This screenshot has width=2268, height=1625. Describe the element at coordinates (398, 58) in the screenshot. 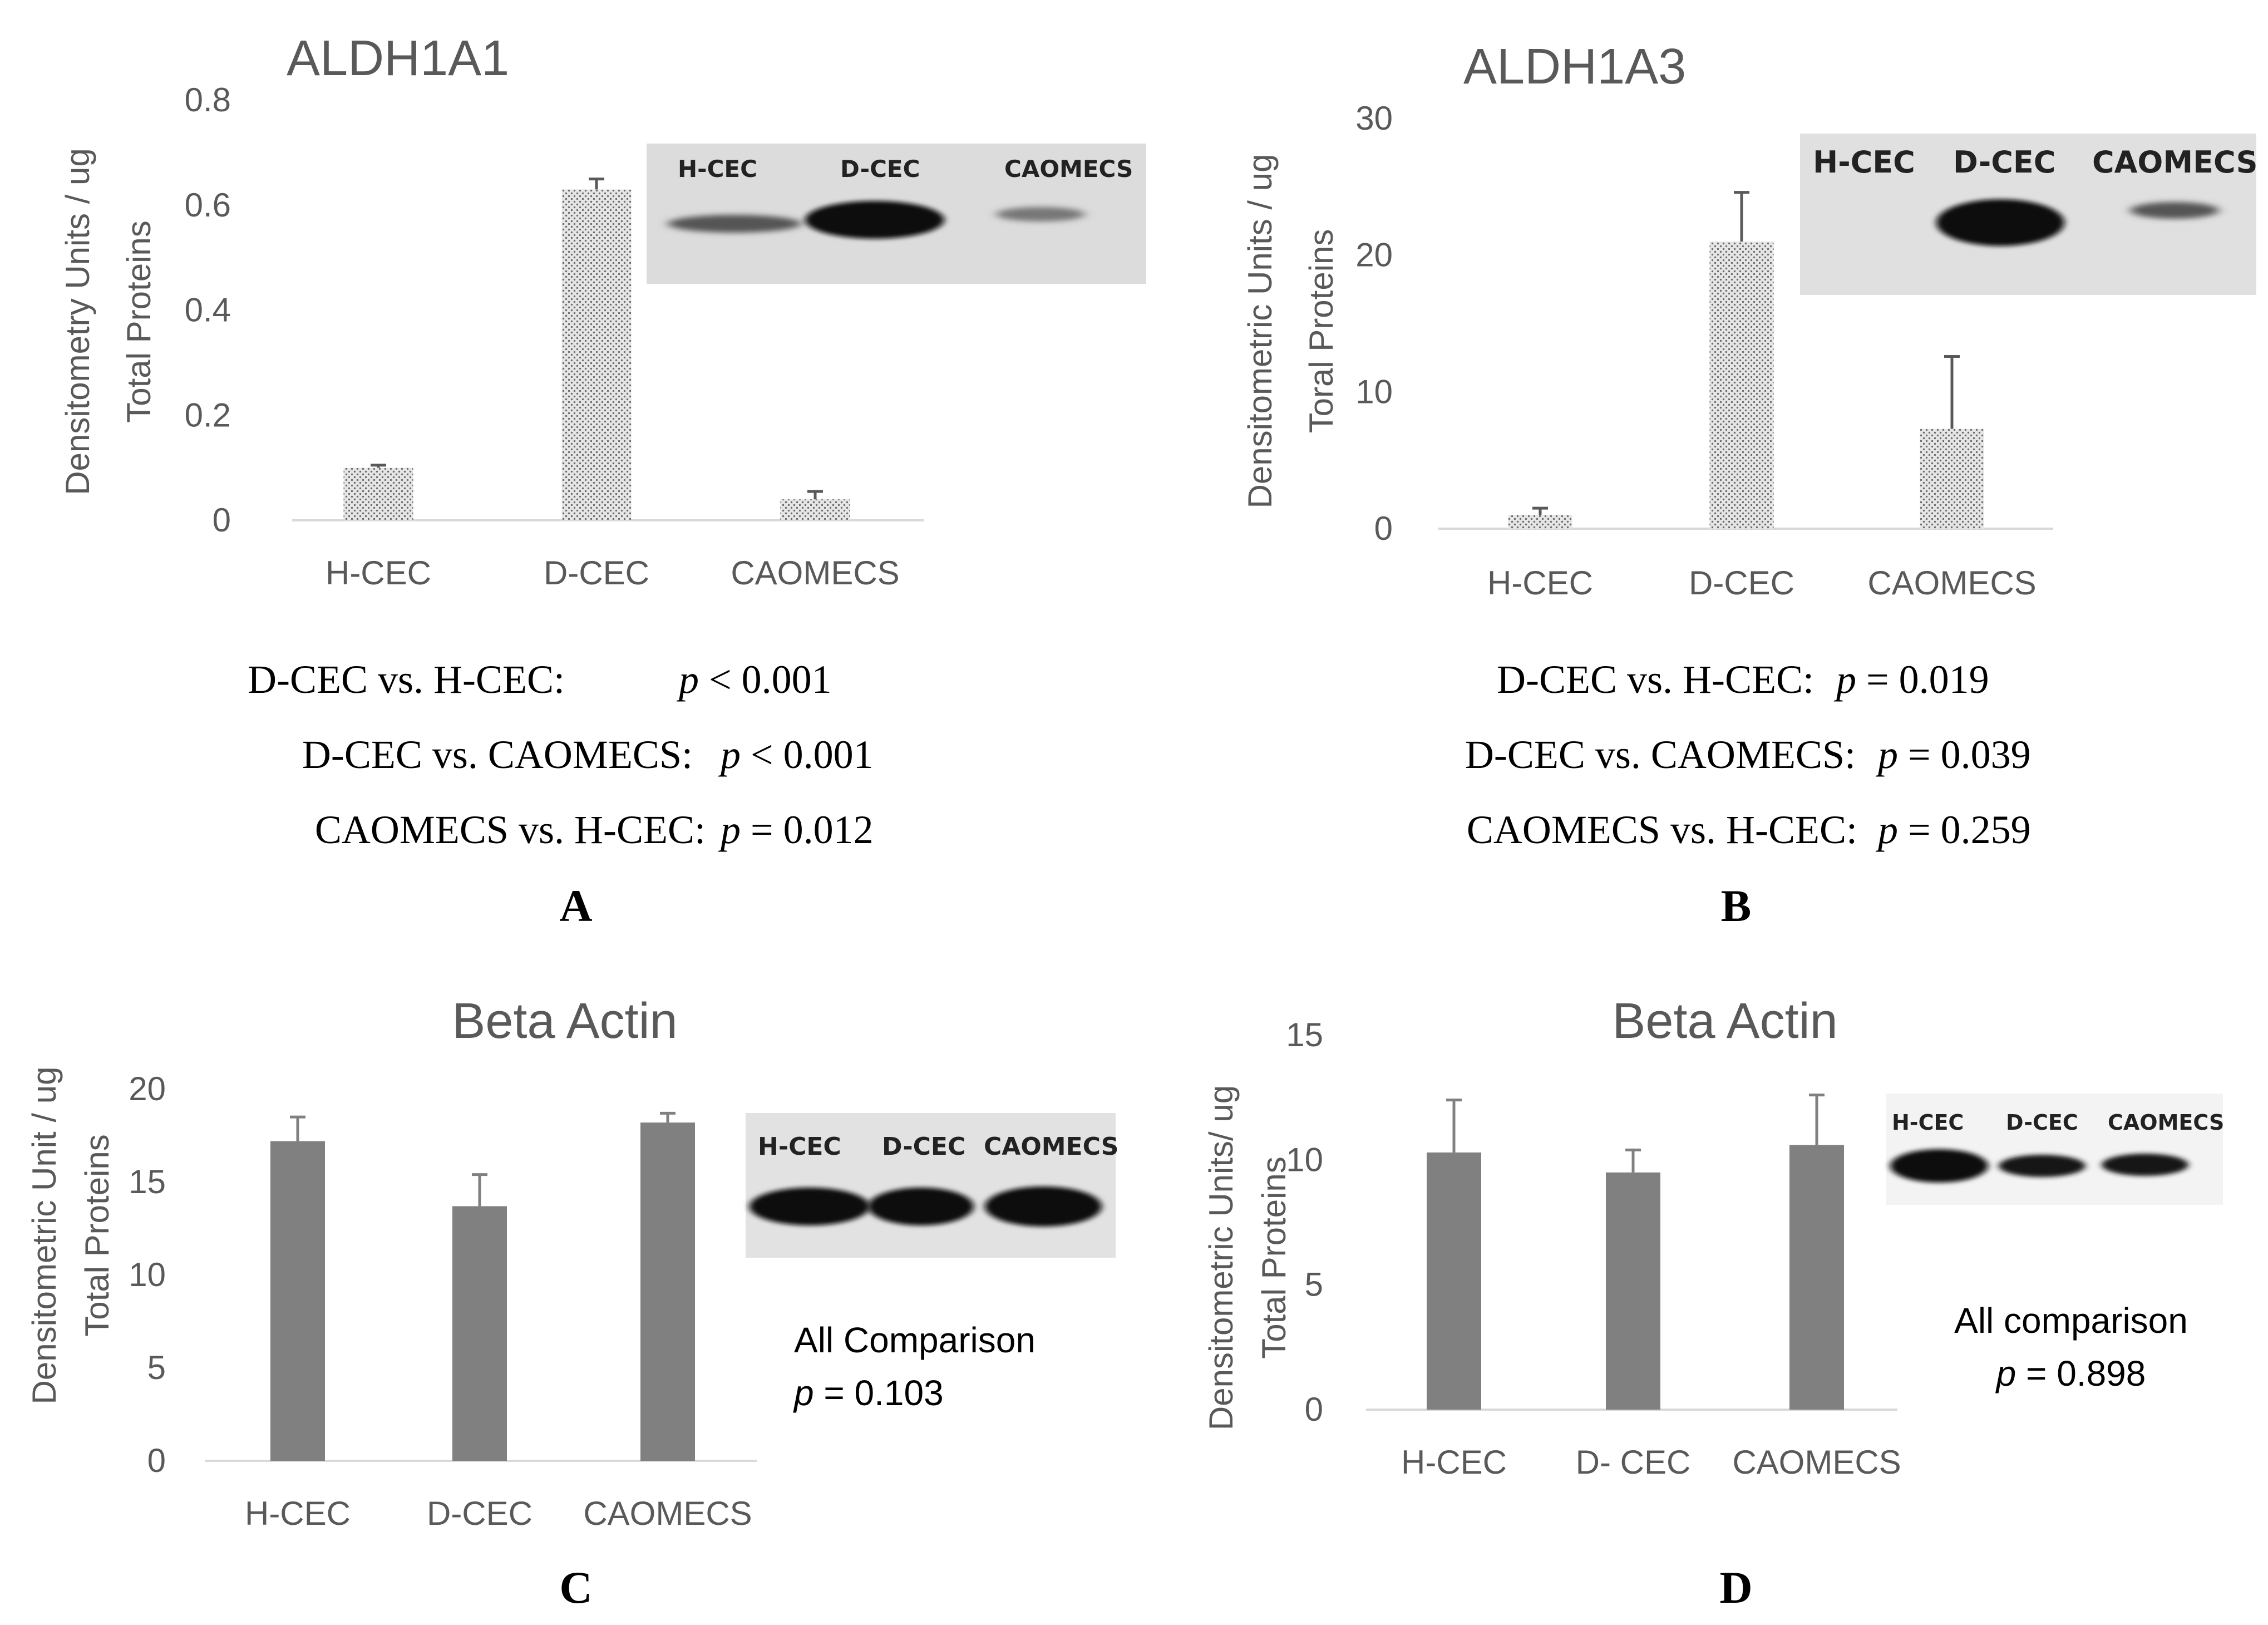

I see `chart-title: ALDH1A1` at that location.